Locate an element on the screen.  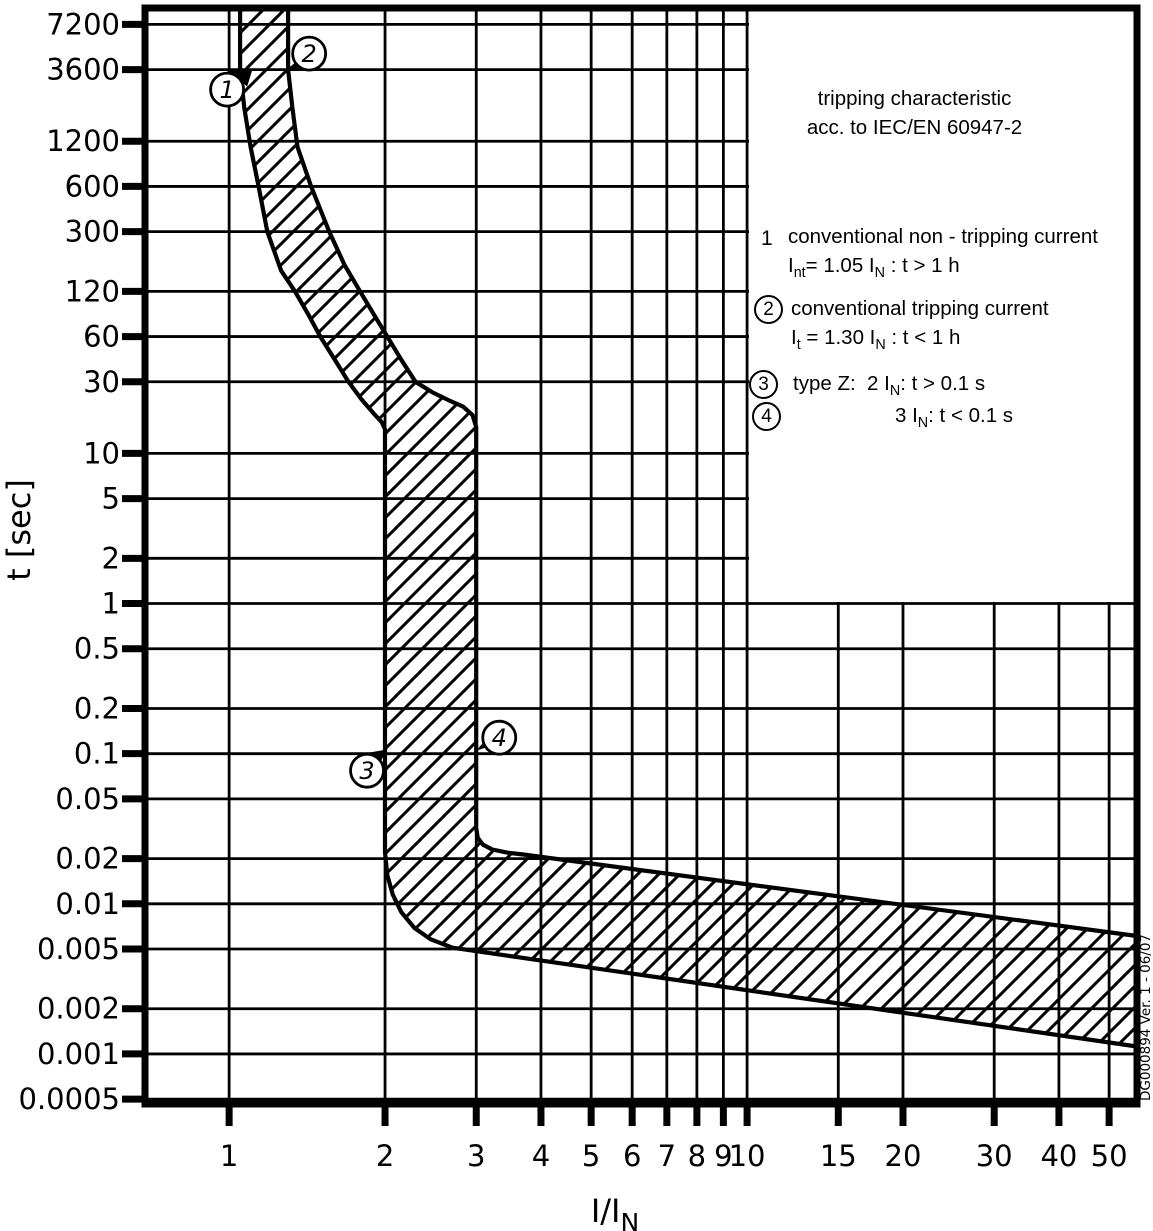
y-tick-label: 5 is located at coordinates (111, 499).